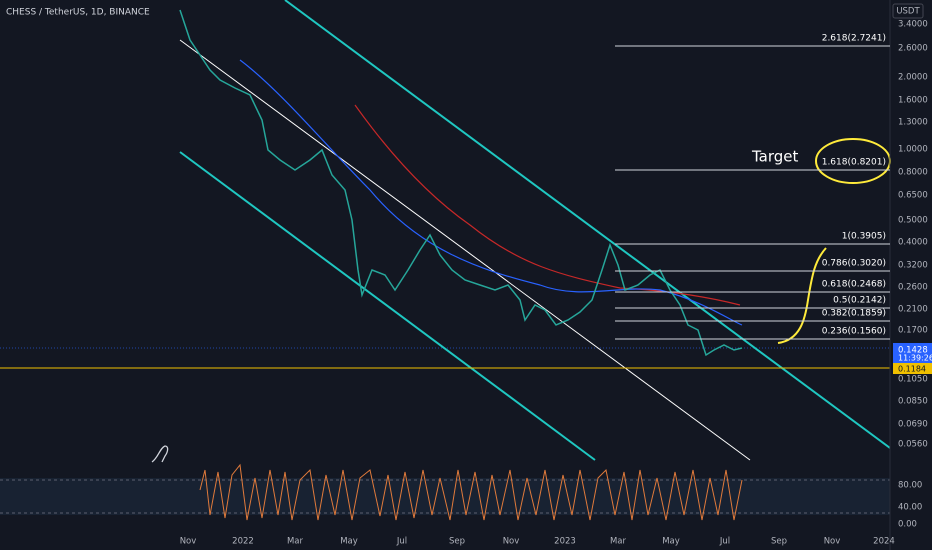  What do you see at coordinates (854, 264) in the screenshot?
I see `fib-label: 0.786(0.3020)` at bounding box center [854, 264].